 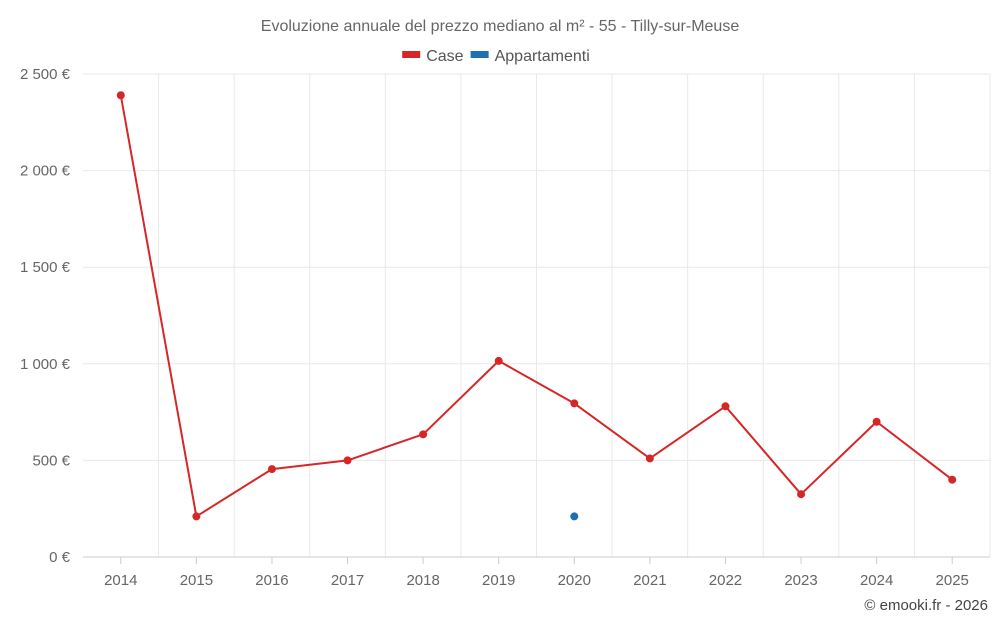 I want to click on x-tick-label: 2022, so click(x=725, y=580).